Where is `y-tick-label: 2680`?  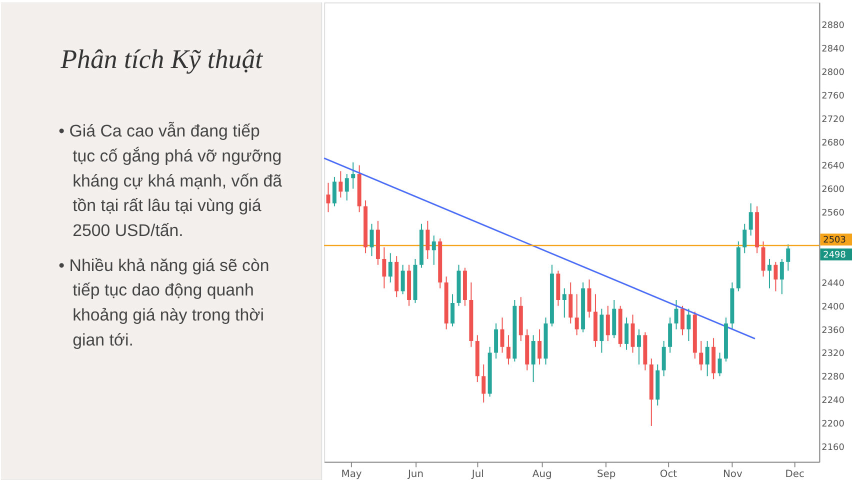 y-tick-label: 2680 is located at coordinates (833, 143).